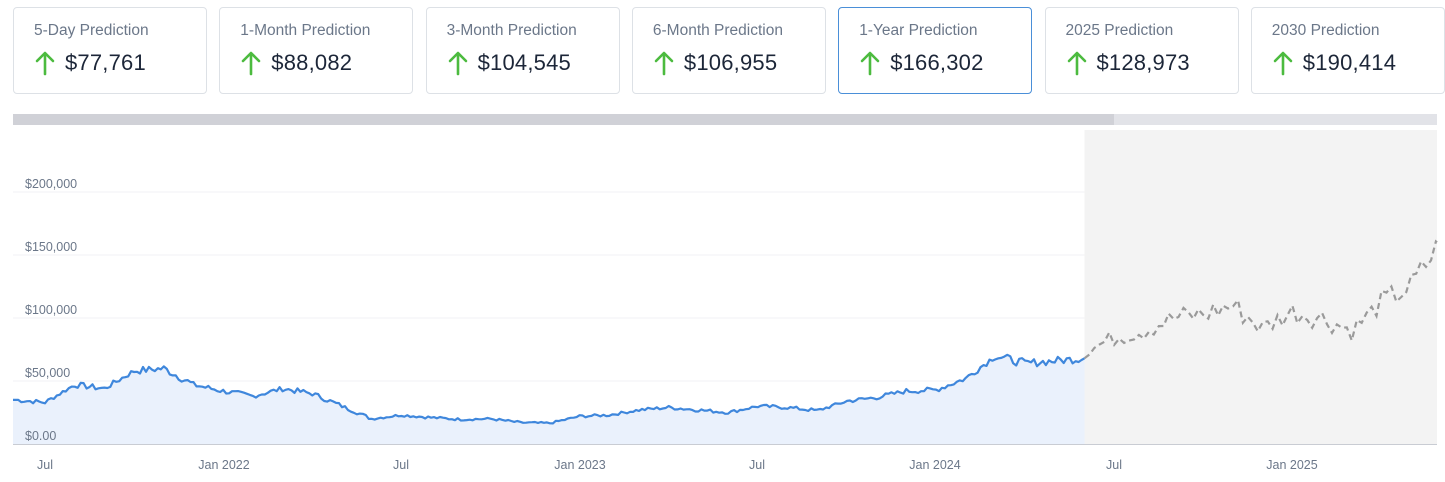 The width and height of the screenshot is (1445, 482). I want to click on prediction-card: 5-Day Prediction $77,761, so click(110, 50).